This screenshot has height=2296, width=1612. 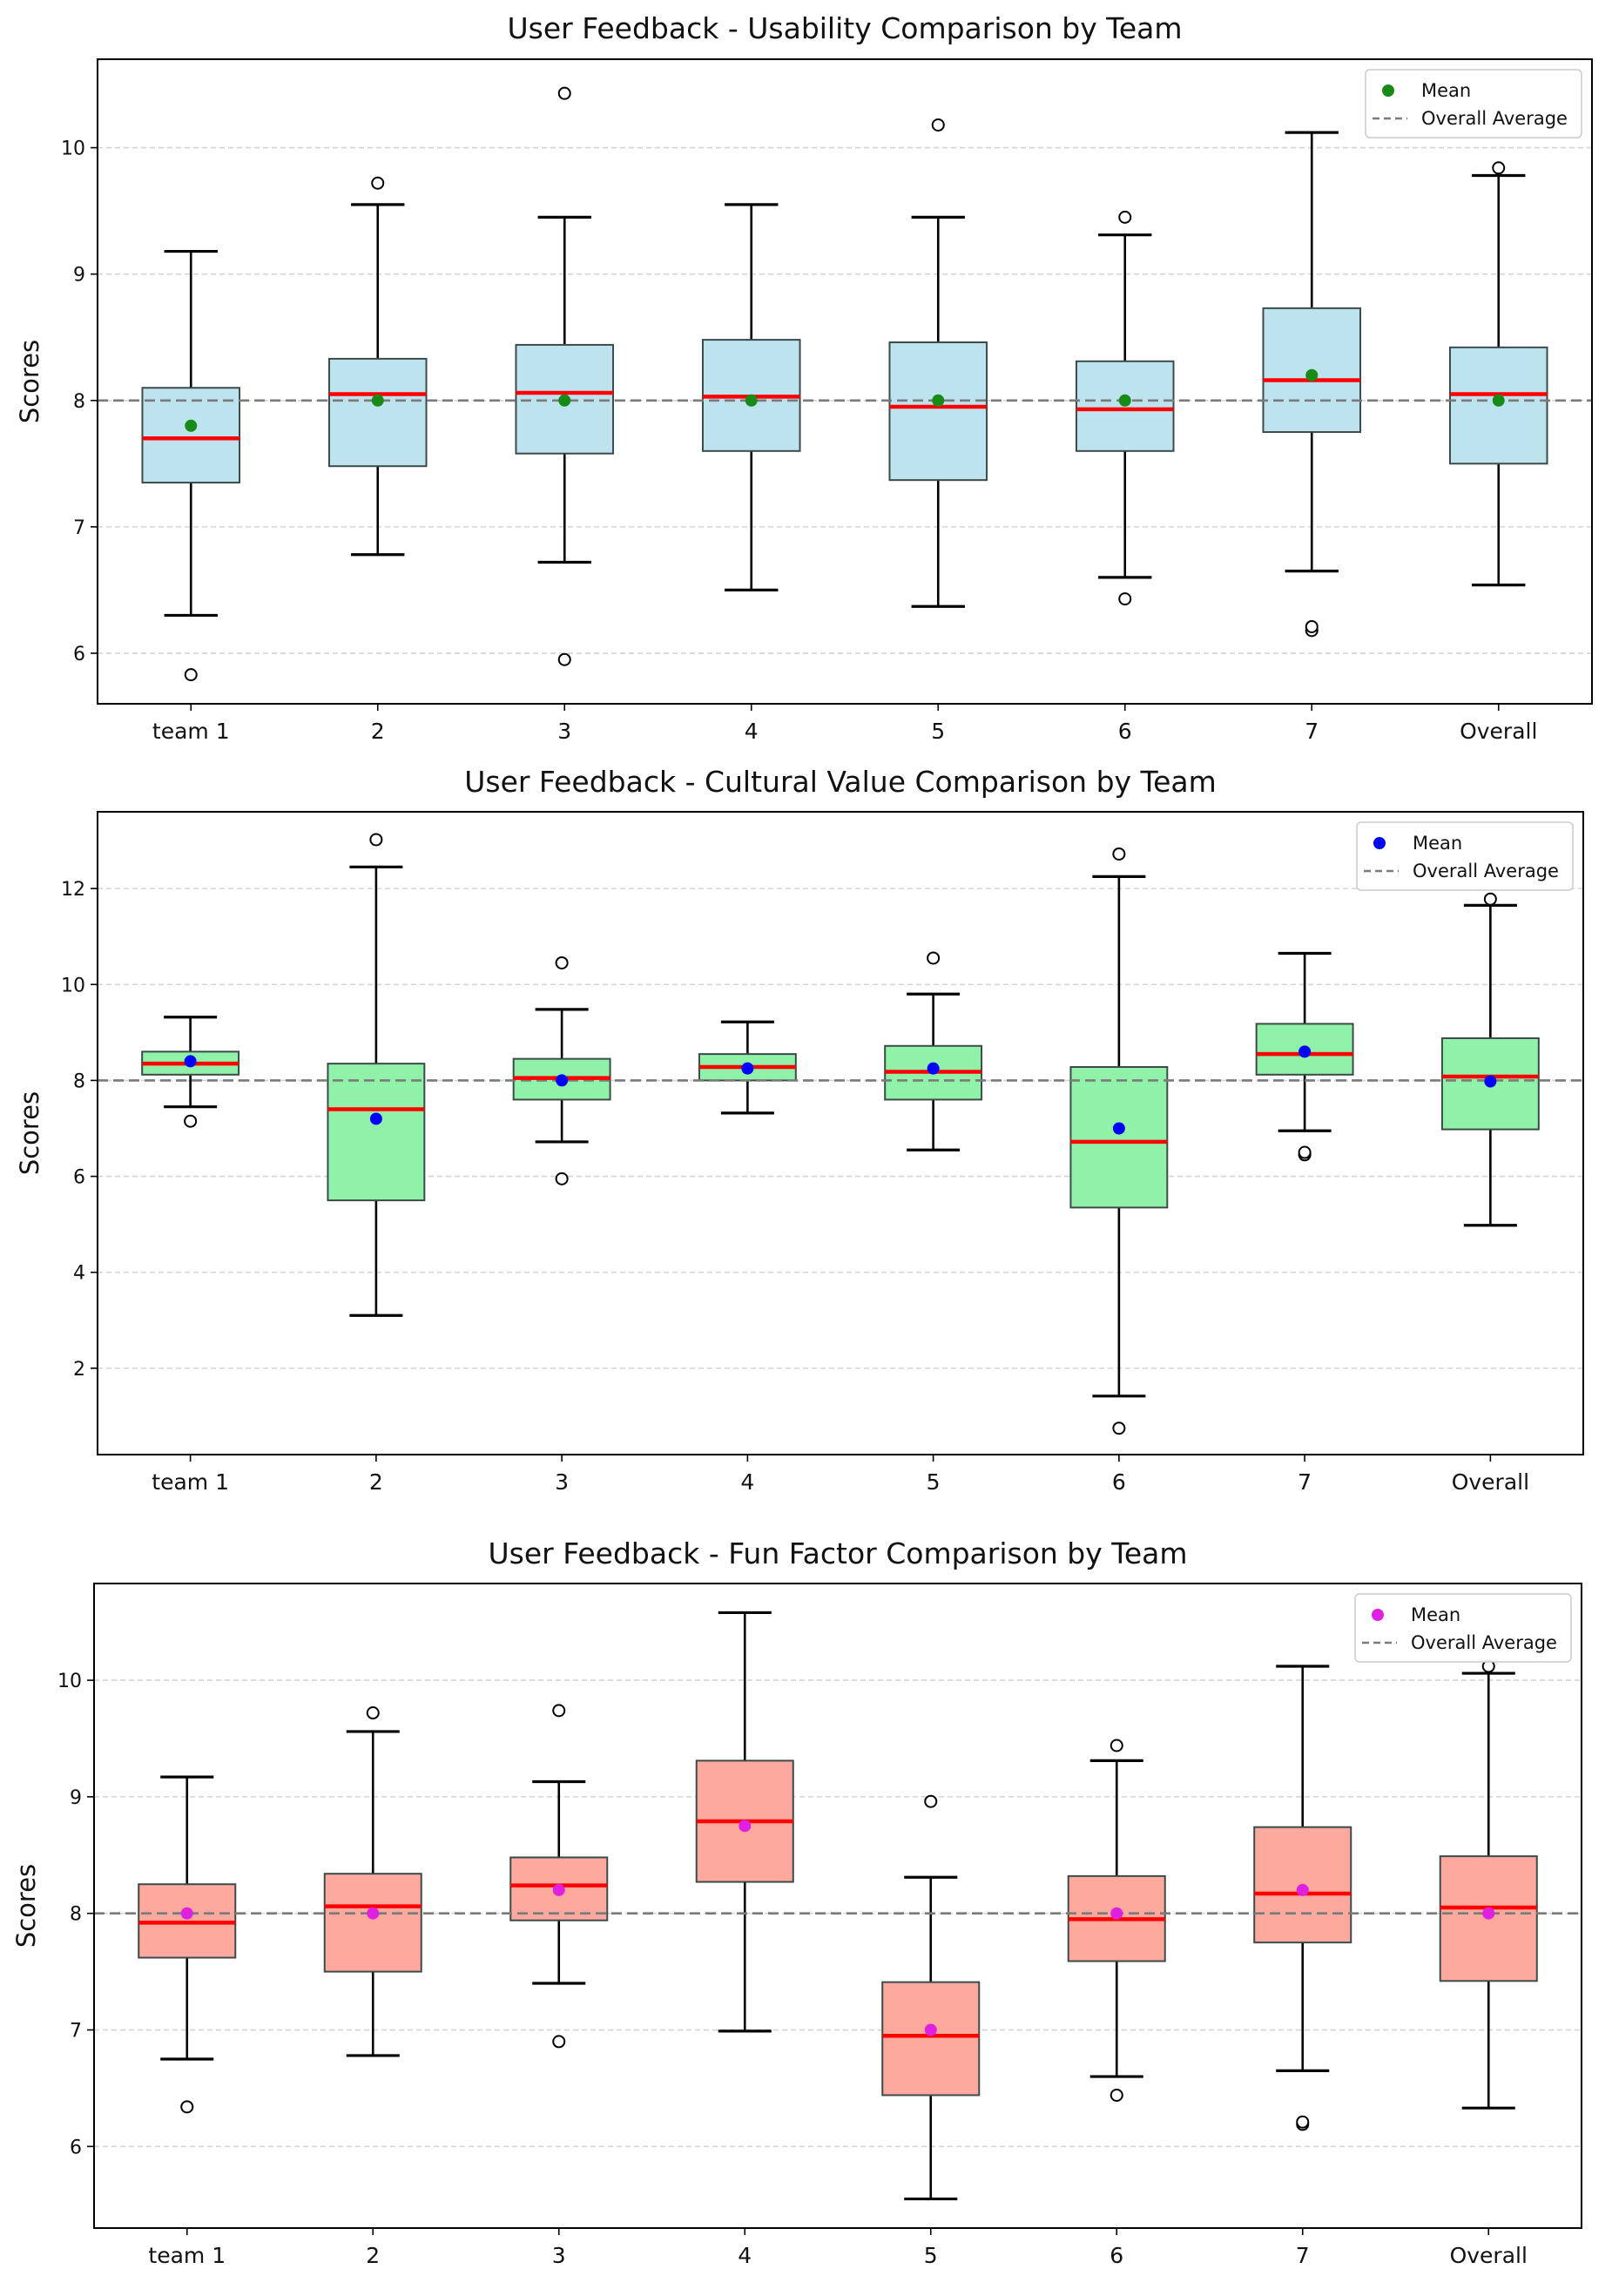 What do you see at coordinates (1303, 2255) in the screenshot?
I see `x-tick-label: 7` at bounding box center [1303, 2255].